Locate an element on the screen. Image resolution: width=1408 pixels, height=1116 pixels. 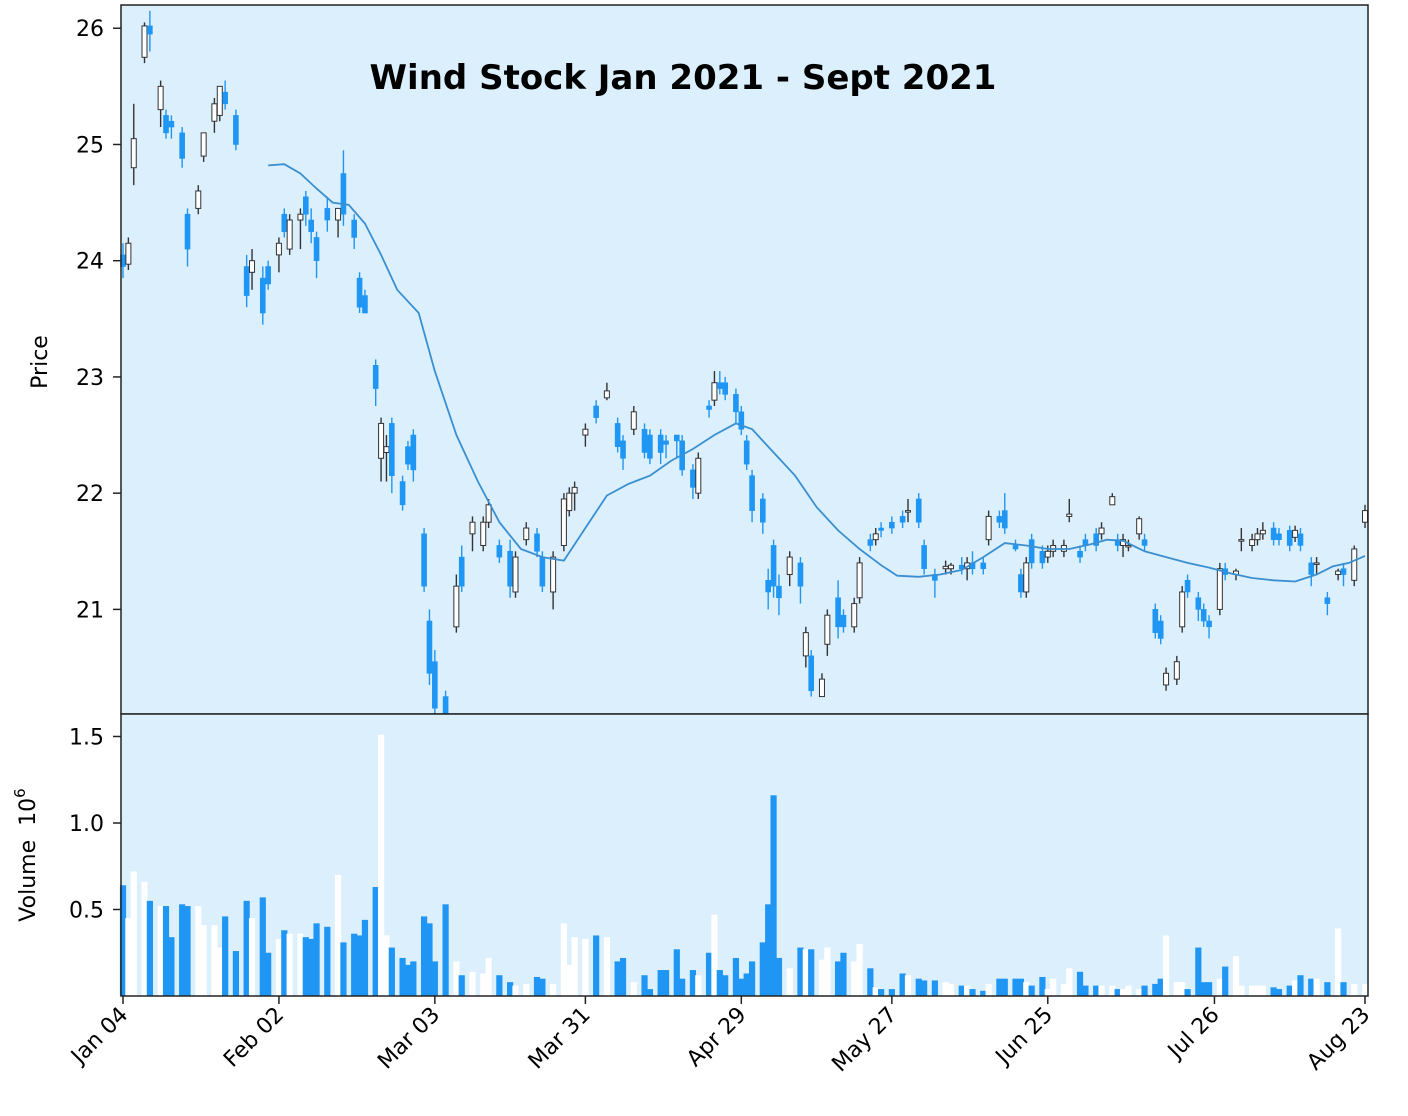
chart-title: Wind Stock Jan 2021 - Sept 2021 is located at coordinates (683, 78).